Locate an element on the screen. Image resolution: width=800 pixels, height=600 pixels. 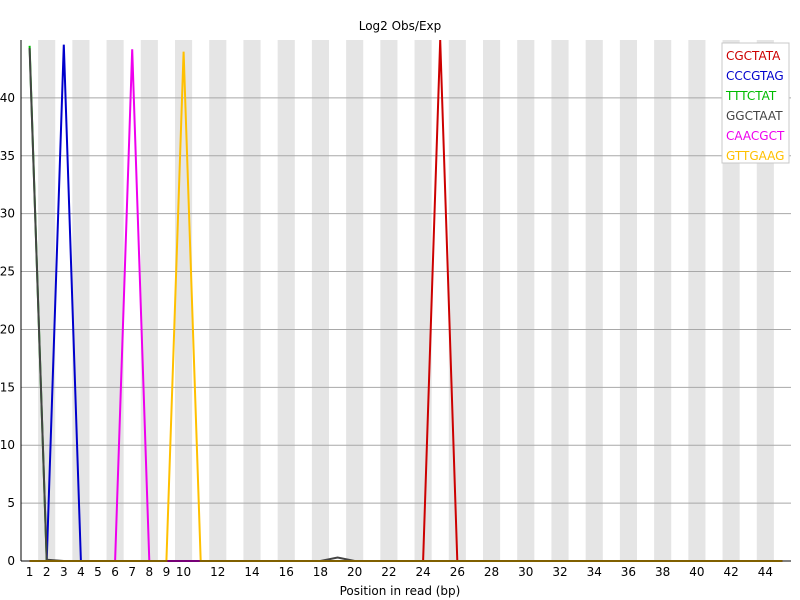
legend-box is located at coordinates (755, 103).